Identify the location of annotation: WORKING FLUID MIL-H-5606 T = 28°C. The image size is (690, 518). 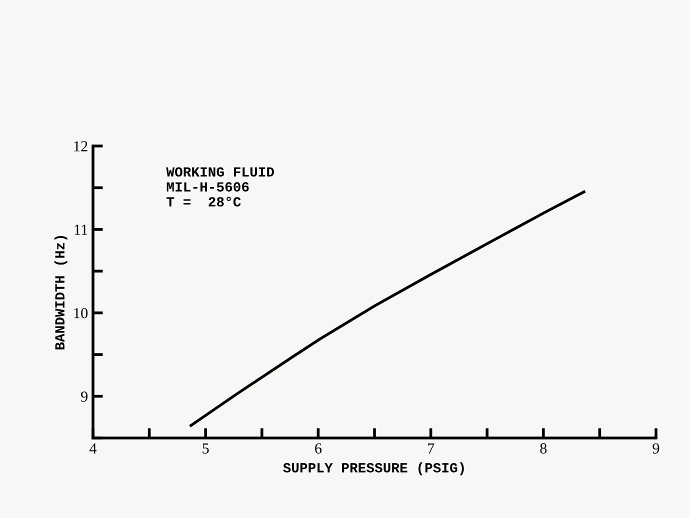
(220, 187).